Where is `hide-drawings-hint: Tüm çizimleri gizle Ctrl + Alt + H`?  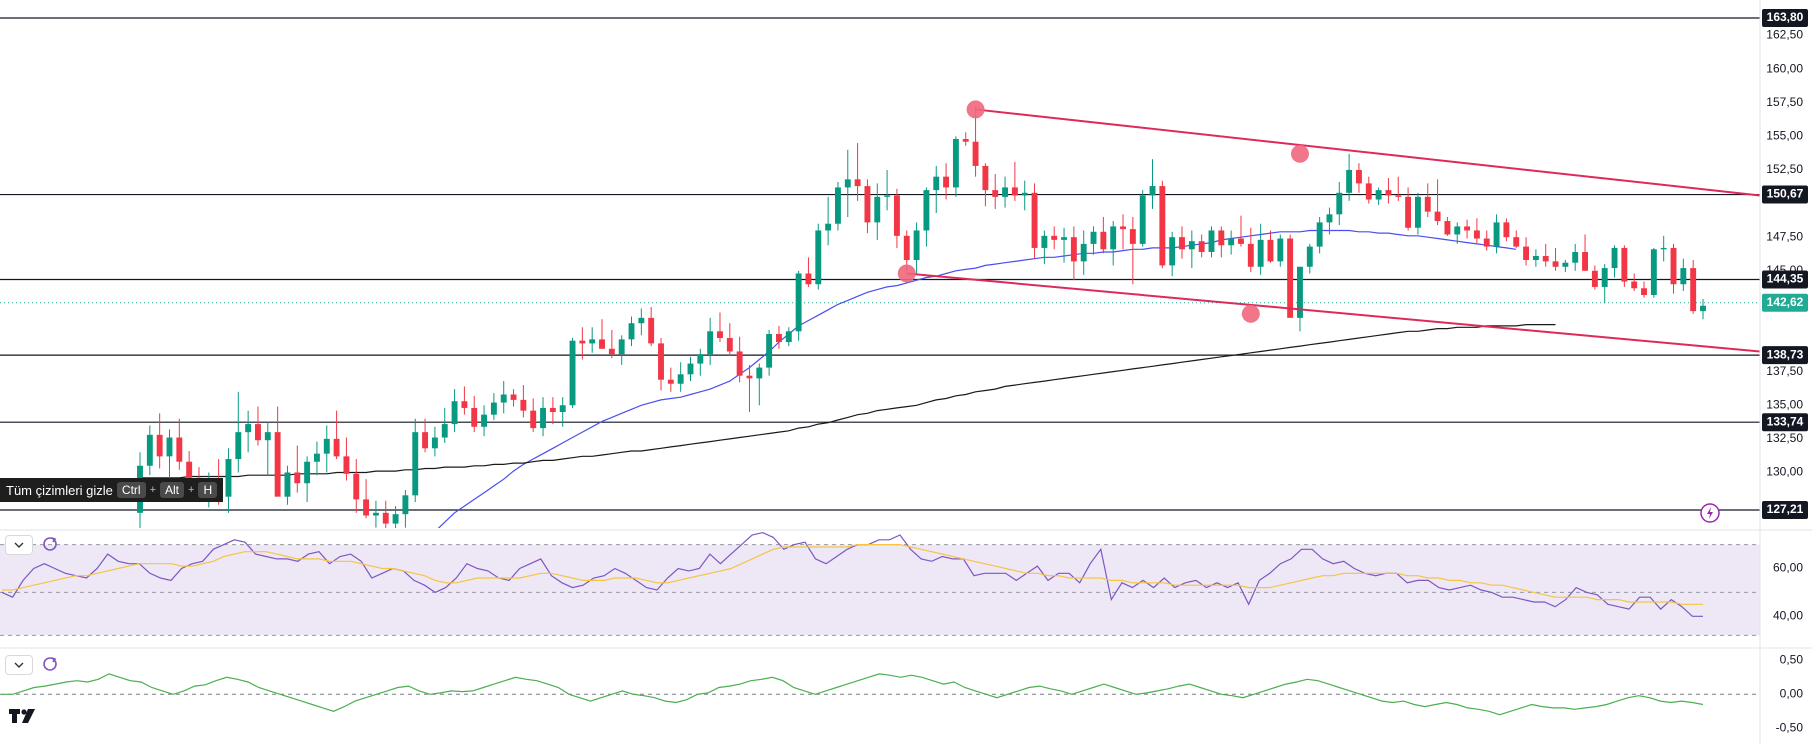 hide-drawings-hint: Tüm çizimleri gizle Ctrl + Alt + H is located at coordinates (112, 490).